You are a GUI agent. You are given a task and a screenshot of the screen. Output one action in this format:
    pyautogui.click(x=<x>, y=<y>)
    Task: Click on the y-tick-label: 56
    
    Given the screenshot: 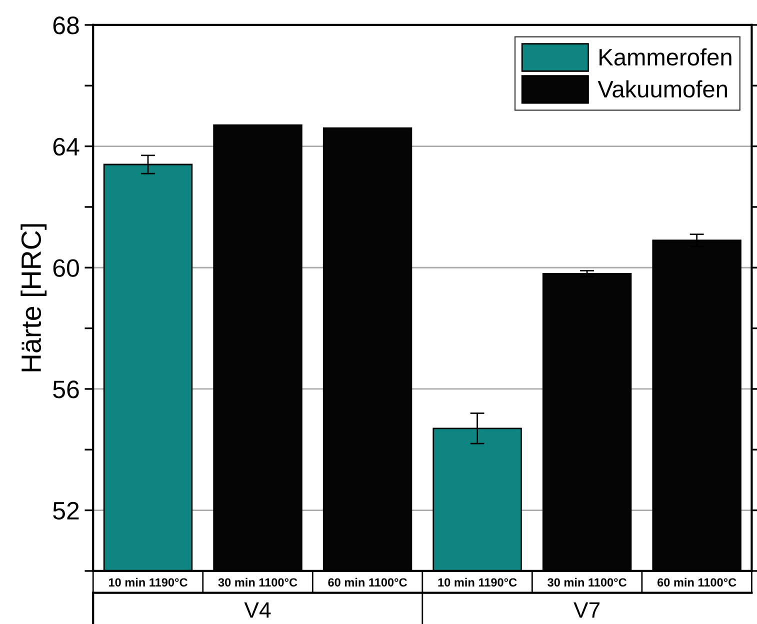 What is the action you would take?
    pyautogui.click(x=66, y=389)
    